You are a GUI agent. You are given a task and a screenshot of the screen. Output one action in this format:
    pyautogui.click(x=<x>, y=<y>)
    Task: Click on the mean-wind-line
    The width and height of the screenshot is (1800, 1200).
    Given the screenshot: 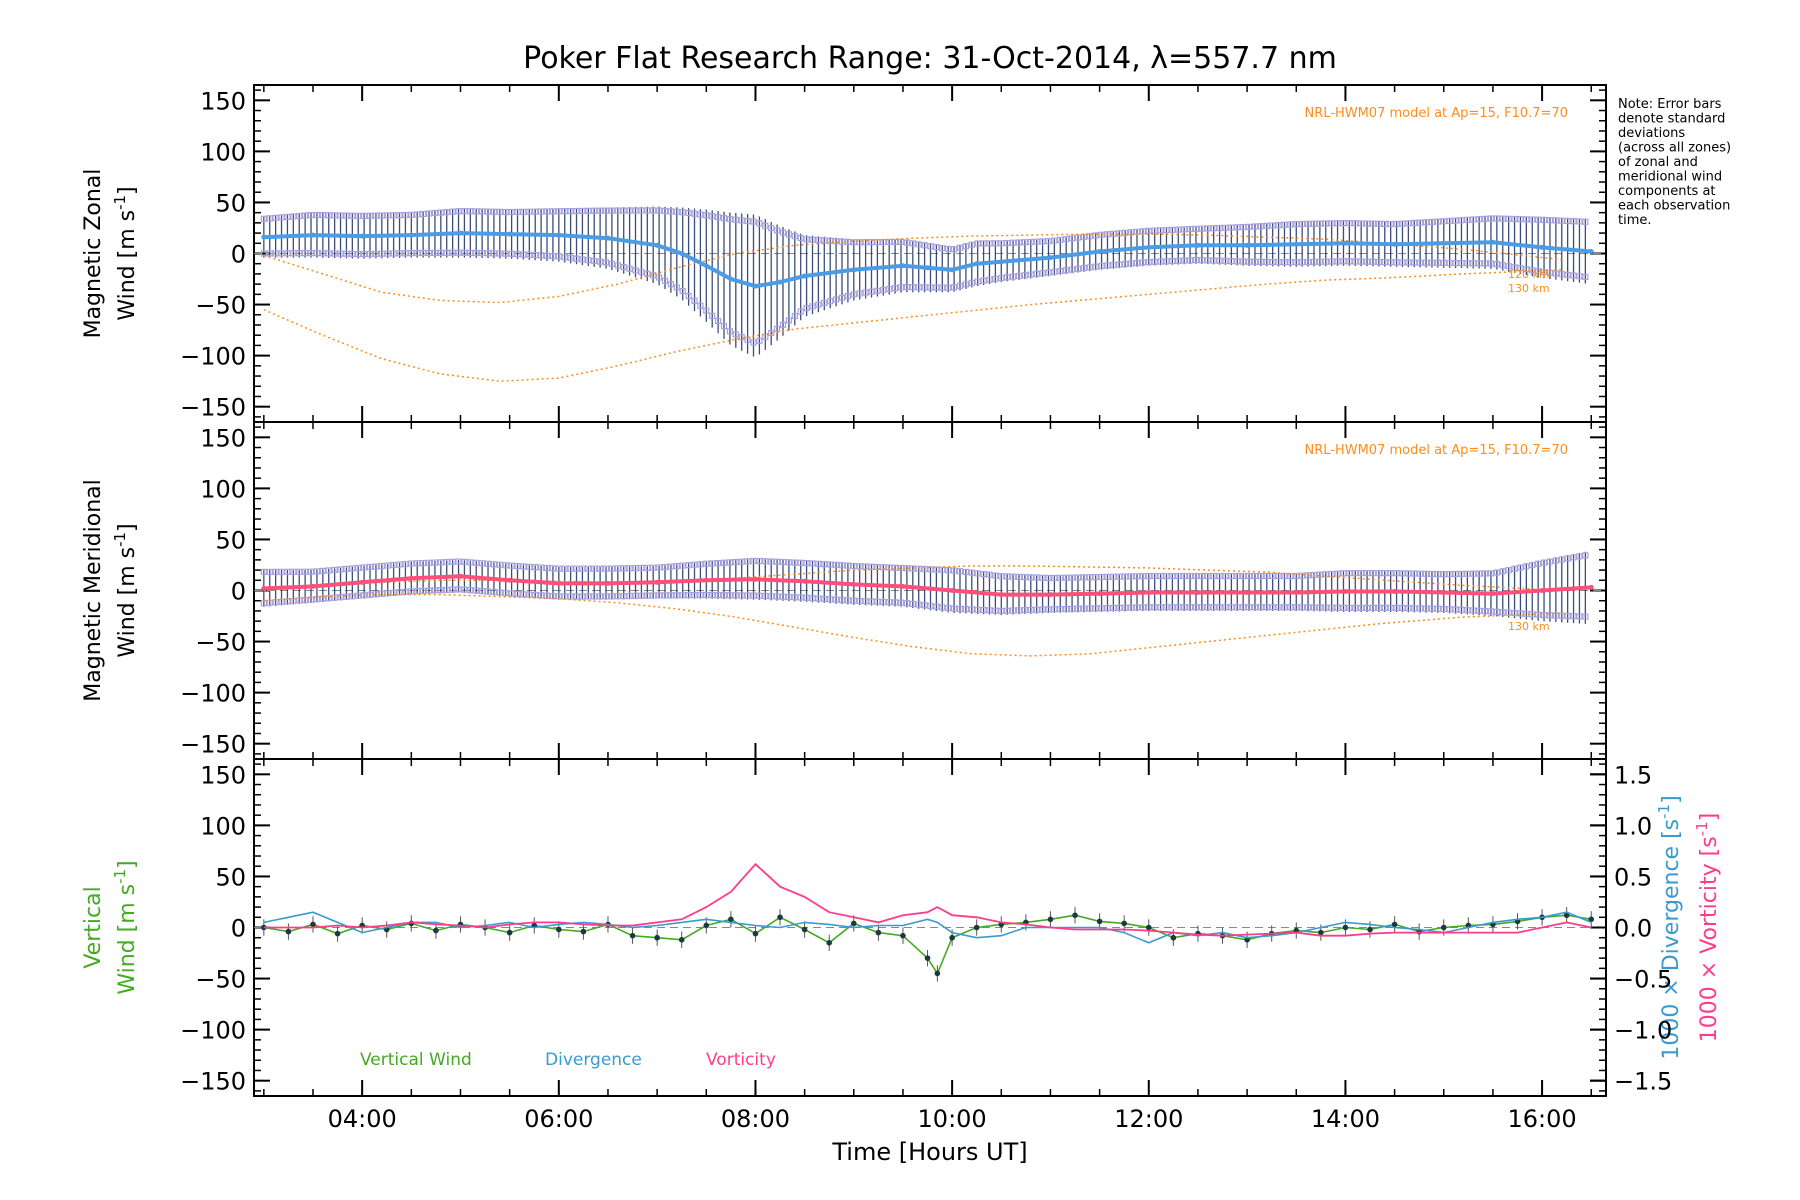 What is the action you would take?
    pyautogui.click(x=927, y=585)
    